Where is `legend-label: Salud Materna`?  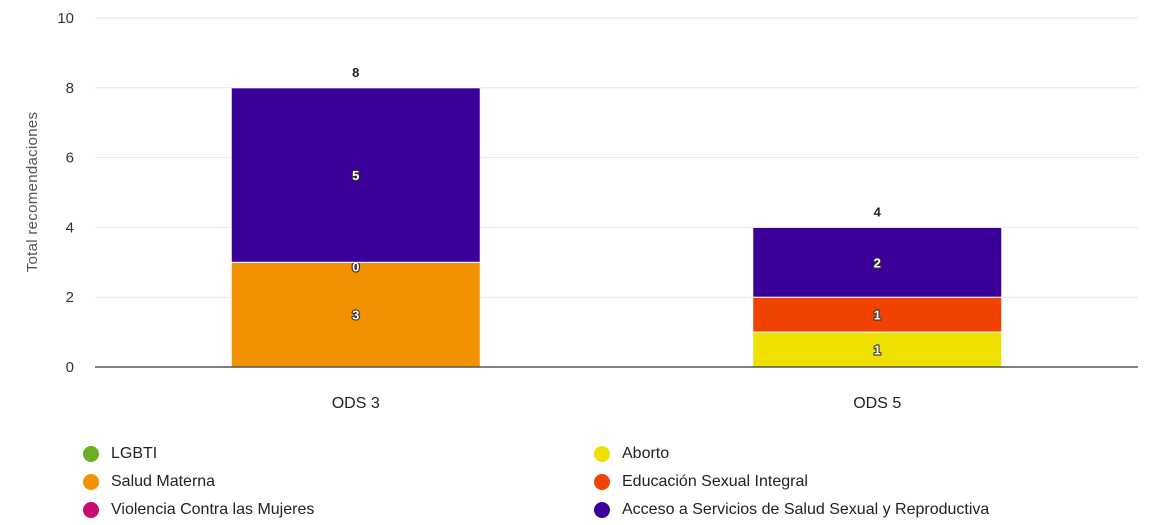 legend-label: Salud Materna is located at coordinates (163, 481).